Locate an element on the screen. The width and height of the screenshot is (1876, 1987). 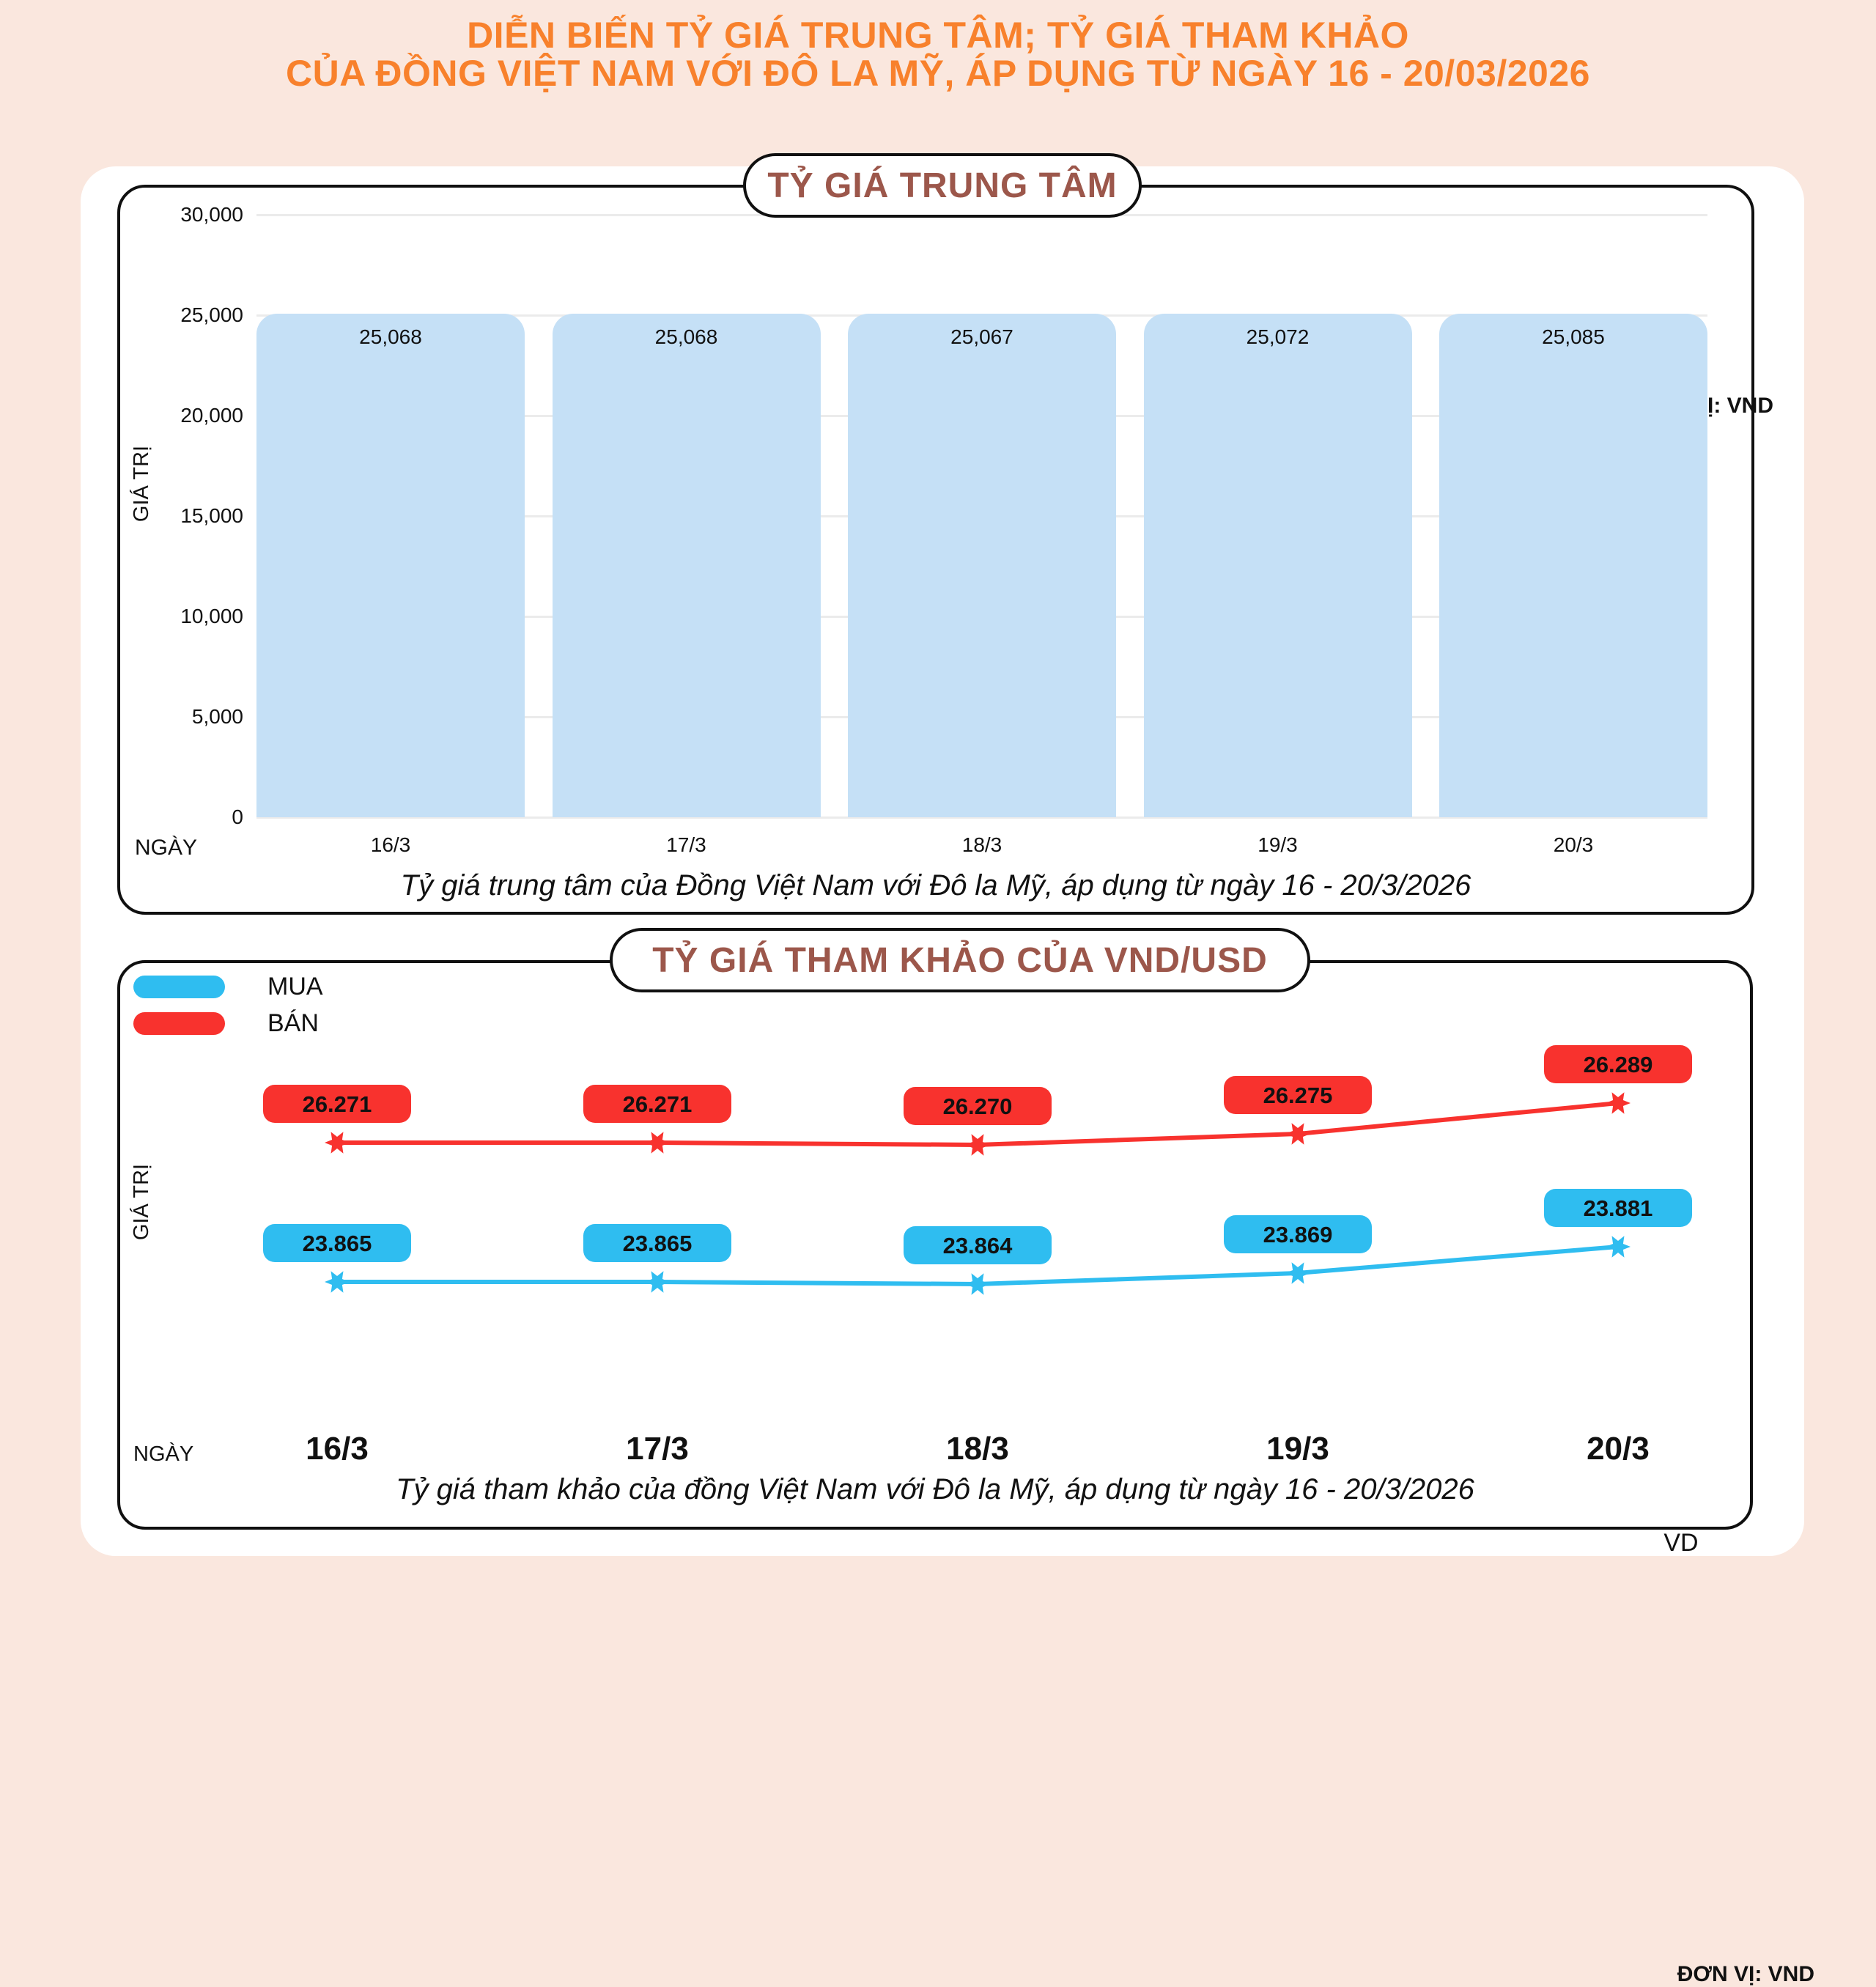
reference-rate-badge-text: TỶ GIÁ THAM KHẢO CỦA VND/USD is located at coordinates (960, 960).